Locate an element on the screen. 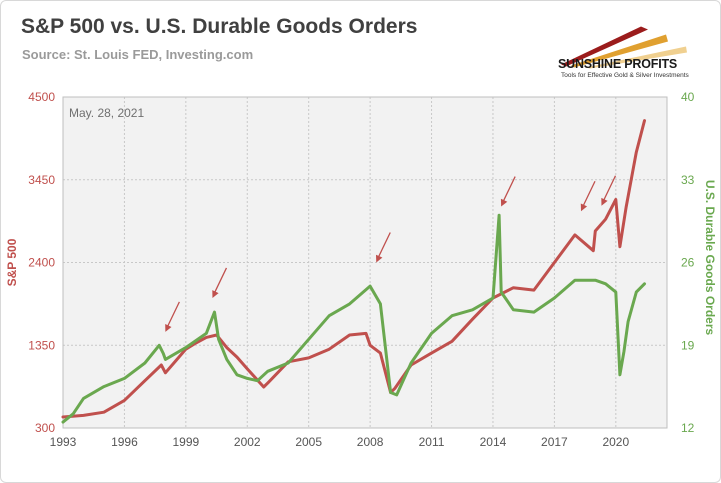 The height and width of the screenshot is (483, 721). x-tick-label: 2011 is located at coordinates (432, 442).